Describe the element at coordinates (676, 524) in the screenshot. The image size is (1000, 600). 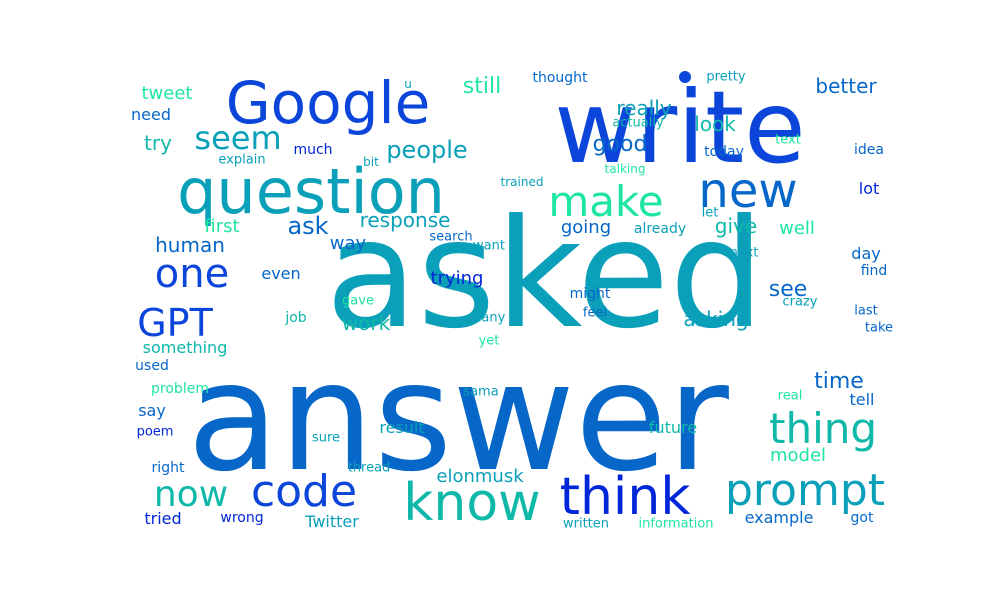
I see `word-information: information` at that location.